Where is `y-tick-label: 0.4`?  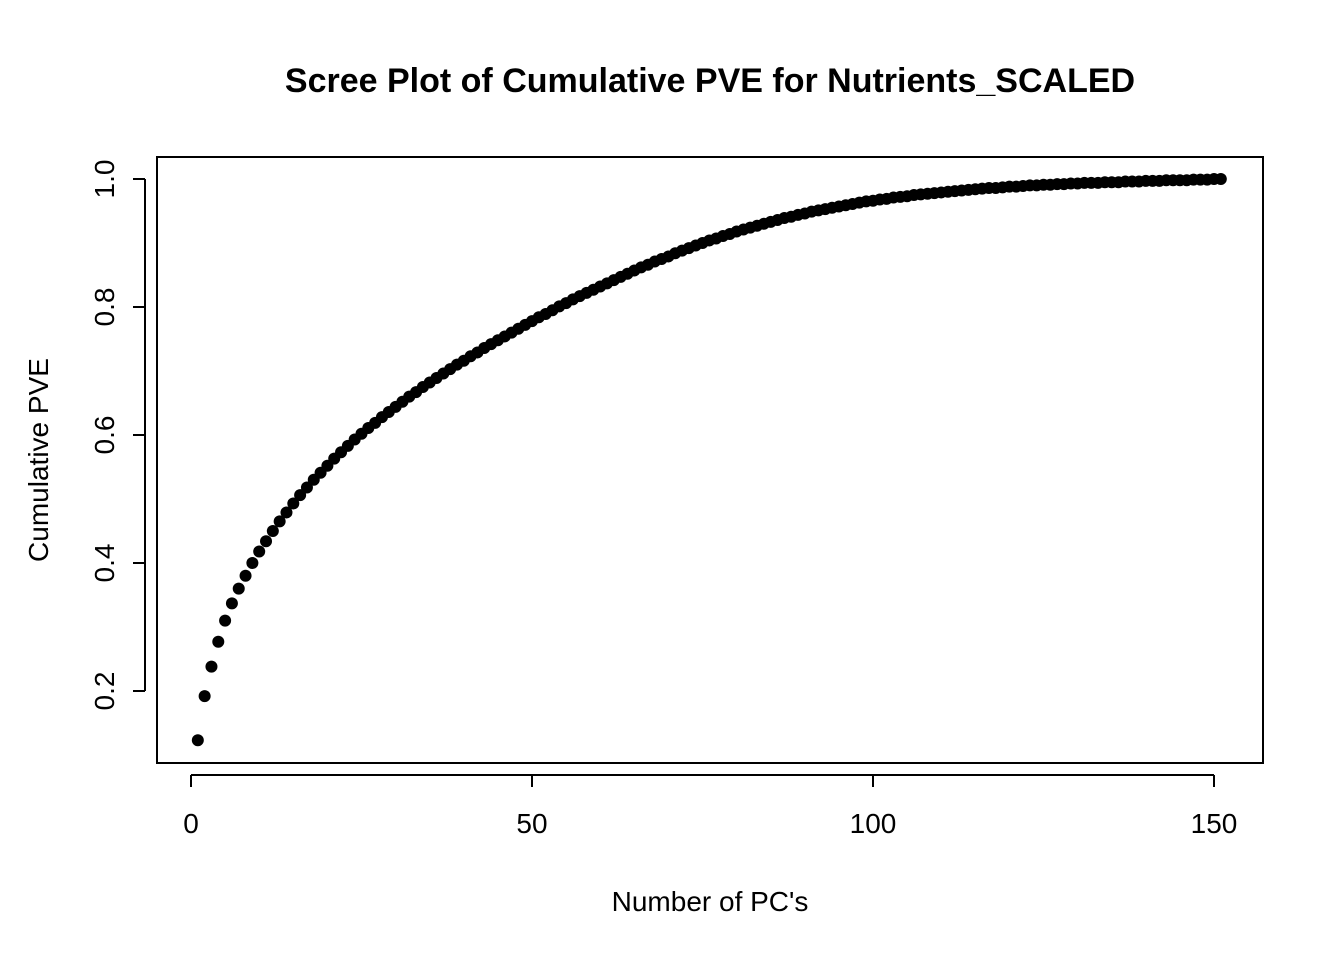 y-tick-label: 0.4 is located at coordinates (104, 563).